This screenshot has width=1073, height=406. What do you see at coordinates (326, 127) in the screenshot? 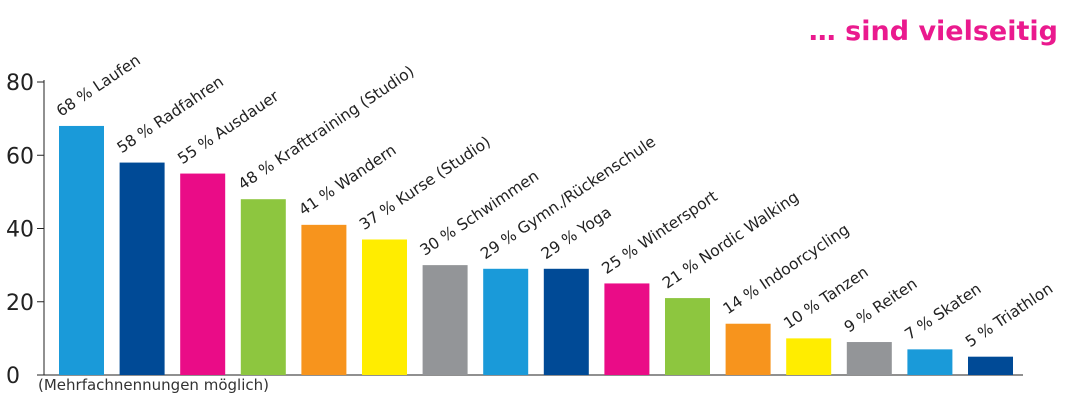
I see `bar-label-4: 48 % Krafttraining (Studio)` at bounding box center [326, 127].